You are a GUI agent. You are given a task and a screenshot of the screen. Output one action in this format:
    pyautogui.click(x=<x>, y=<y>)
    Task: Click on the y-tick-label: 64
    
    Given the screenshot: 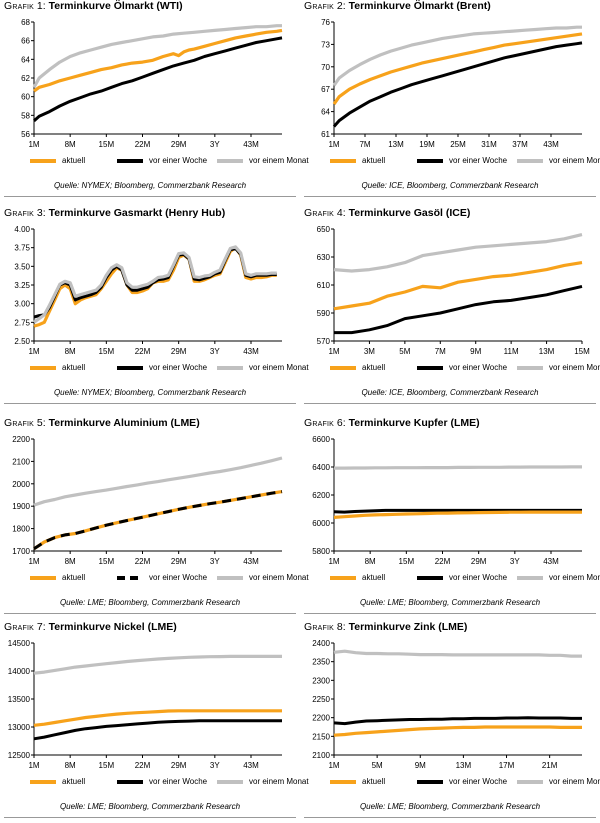 What is the action you would take?
    pyautogui.click(x=25, y=59)
    